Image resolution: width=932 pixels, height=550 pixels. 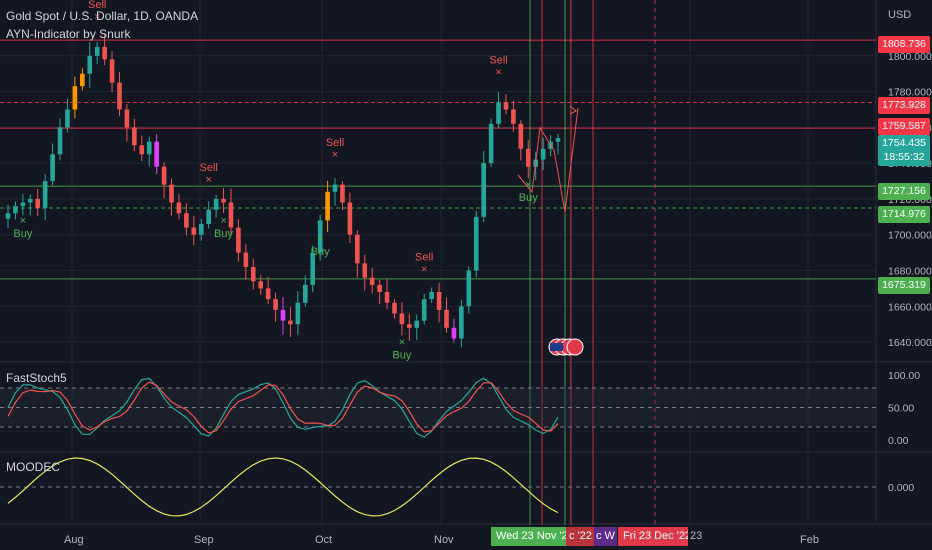 I want to click on stoch-title: FastStoch5, so click(x=36, y=378).